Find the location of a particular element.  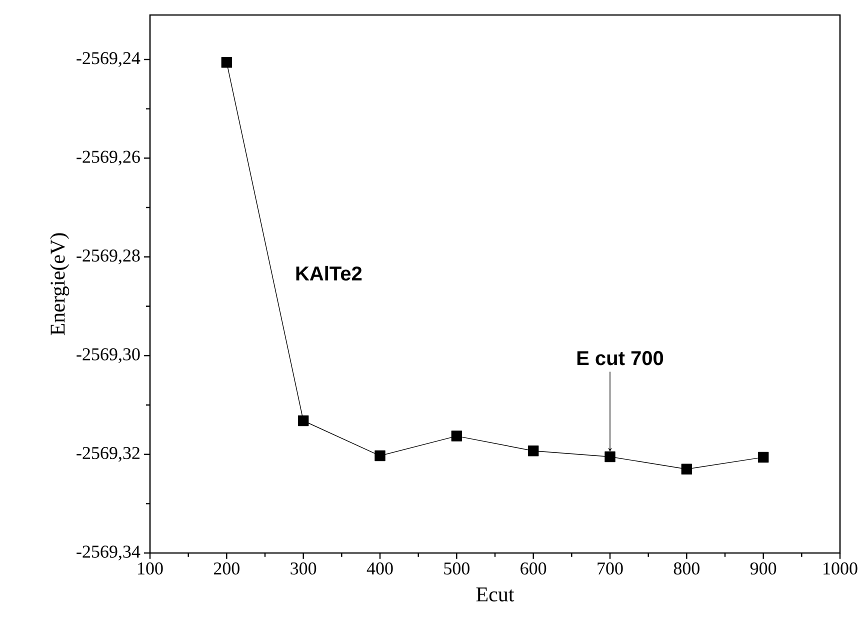

y-tick-label: -2569,30 is located at coordinates (108, 355).